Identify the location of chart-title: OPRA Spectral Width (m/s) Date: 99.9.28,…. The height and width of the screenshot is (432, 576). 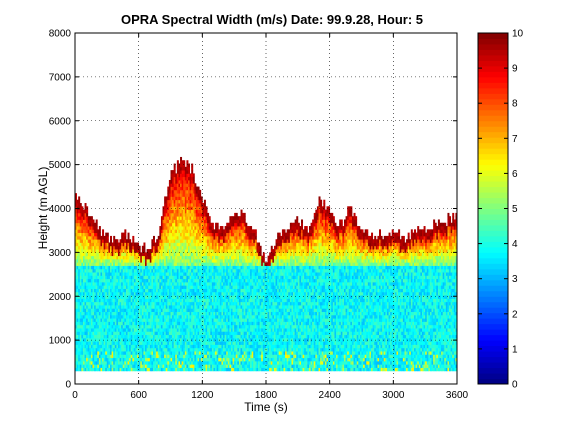
(272, 19).